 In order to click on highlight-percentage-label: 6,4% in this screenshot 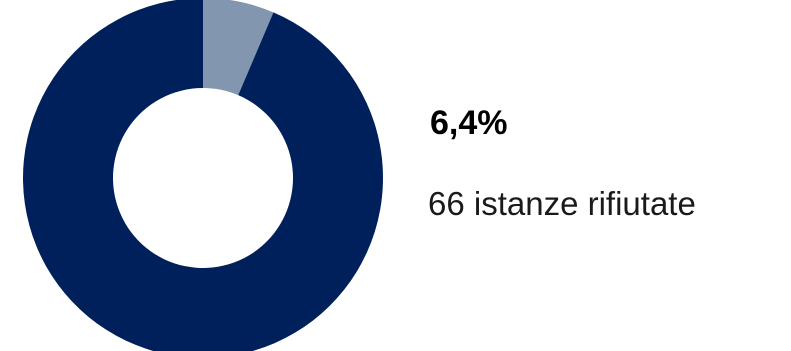, I will do `click(469, 123)`.